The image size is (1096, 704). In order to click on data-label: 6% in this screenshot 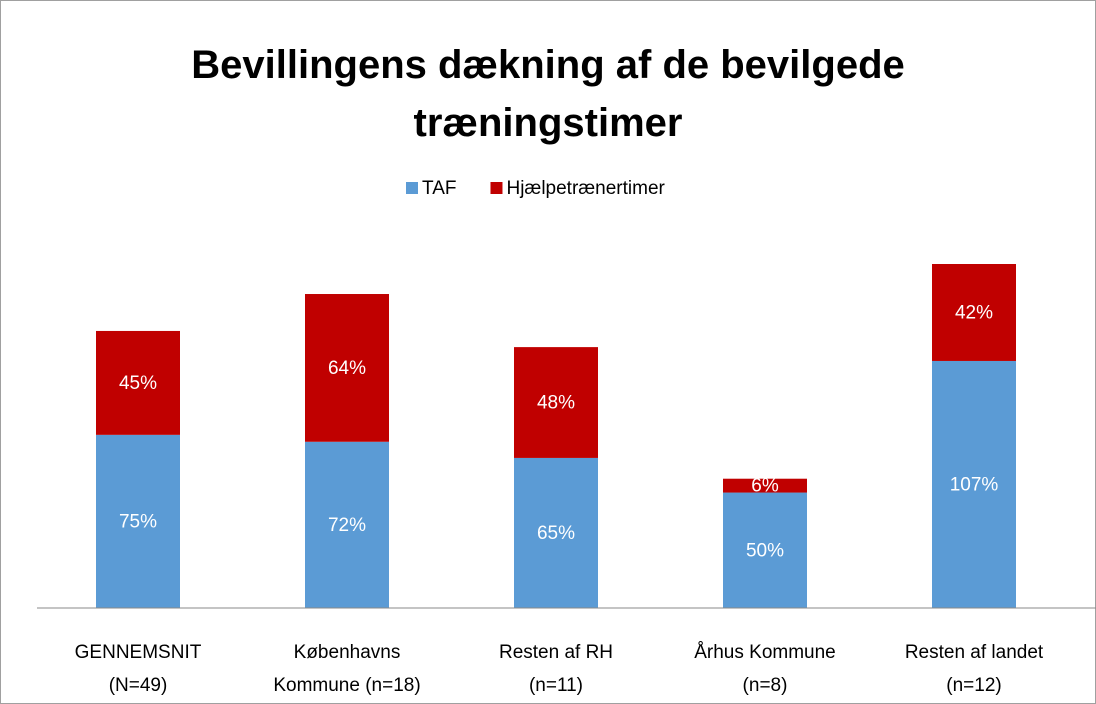, I will do `click(765, 486)`.